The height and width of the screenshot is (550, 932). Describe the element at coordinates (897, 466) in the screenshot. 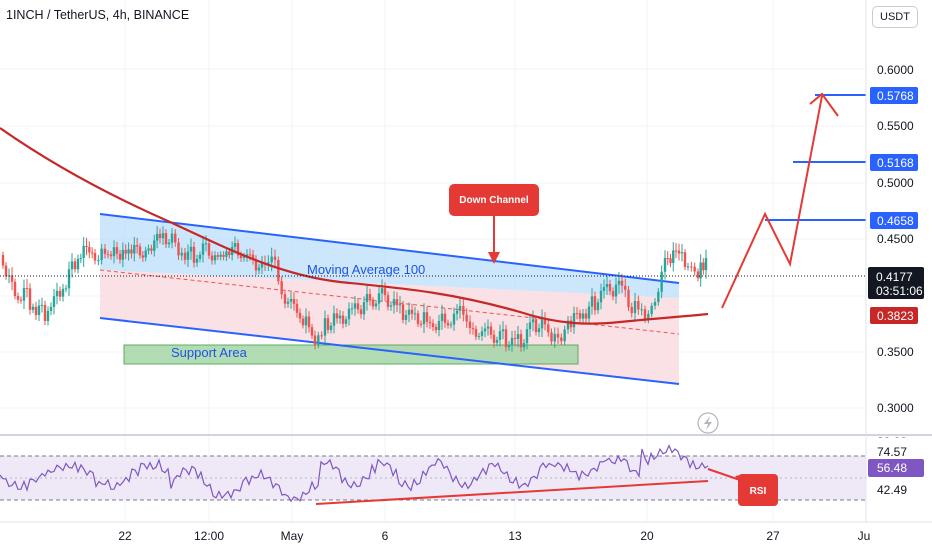

I see `rsi-axis: 80.00 74.57 56.48 42.49` at that location.